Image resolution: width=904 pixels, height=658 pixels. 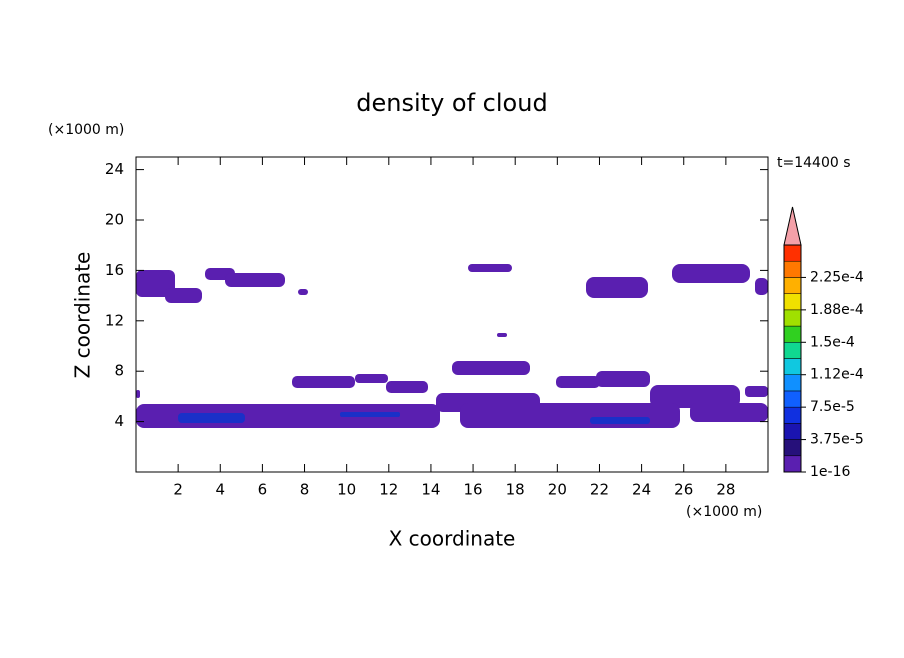 What do you see at coordinates (86, 130) in the screenshot?
I see `y-unit: (×1000 m)` at bounding box center [86, 130].